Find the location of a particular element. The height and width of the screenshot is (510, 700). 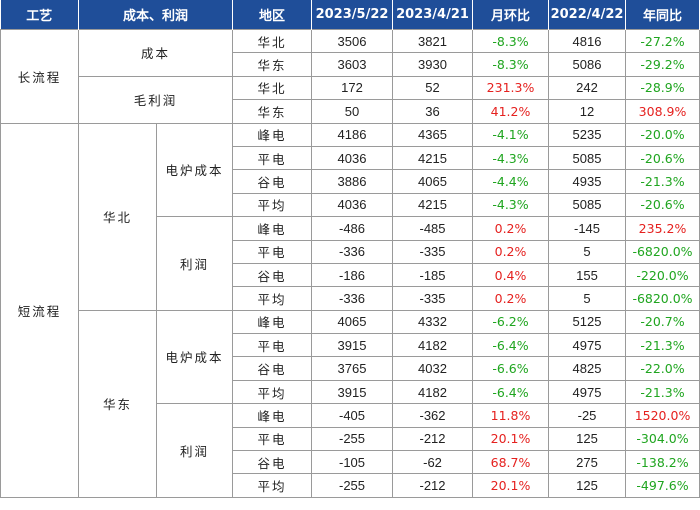

value-2023-05-22: 3915 is located at coordinates (352, 345).